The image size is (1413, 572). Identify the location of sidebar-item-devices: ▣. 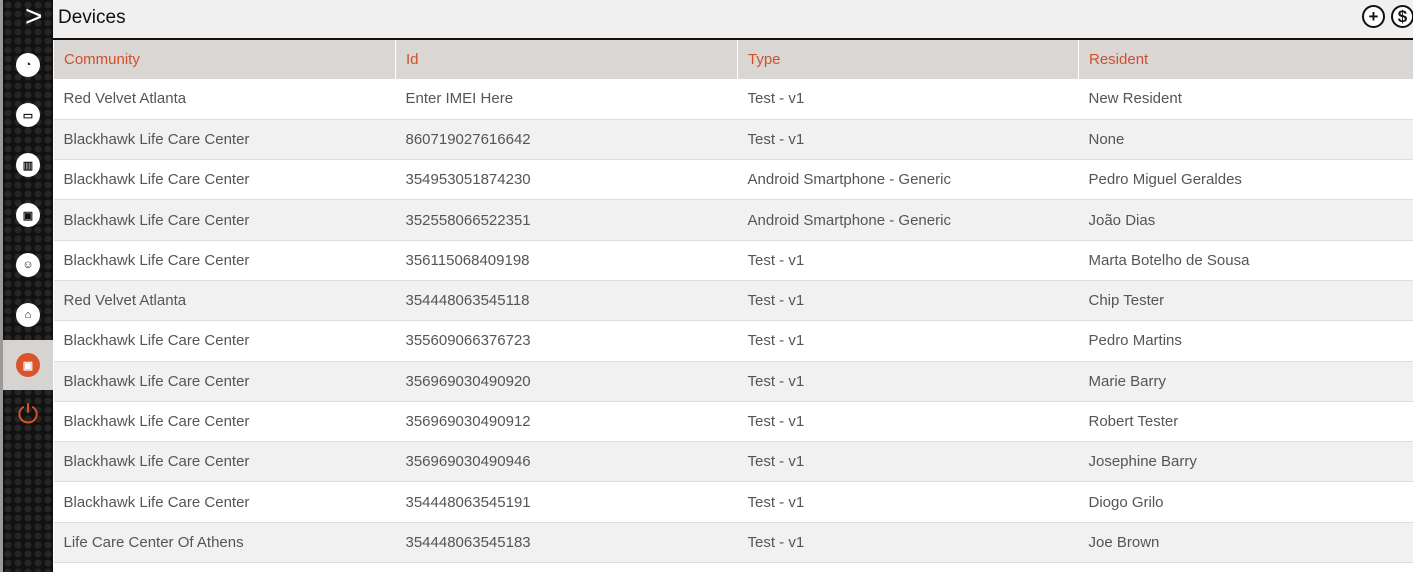
(28, 215).